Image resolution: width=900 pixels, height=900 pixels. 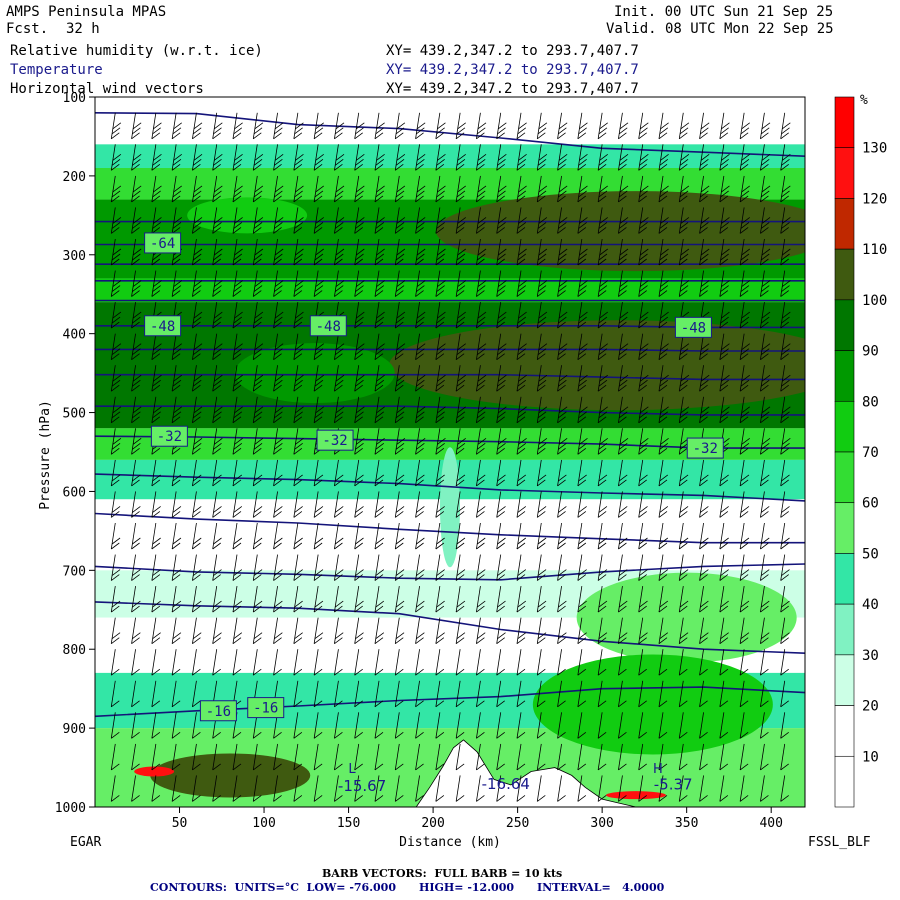 I want to click on colorbar-label: 80, so click(x=870, y=402).